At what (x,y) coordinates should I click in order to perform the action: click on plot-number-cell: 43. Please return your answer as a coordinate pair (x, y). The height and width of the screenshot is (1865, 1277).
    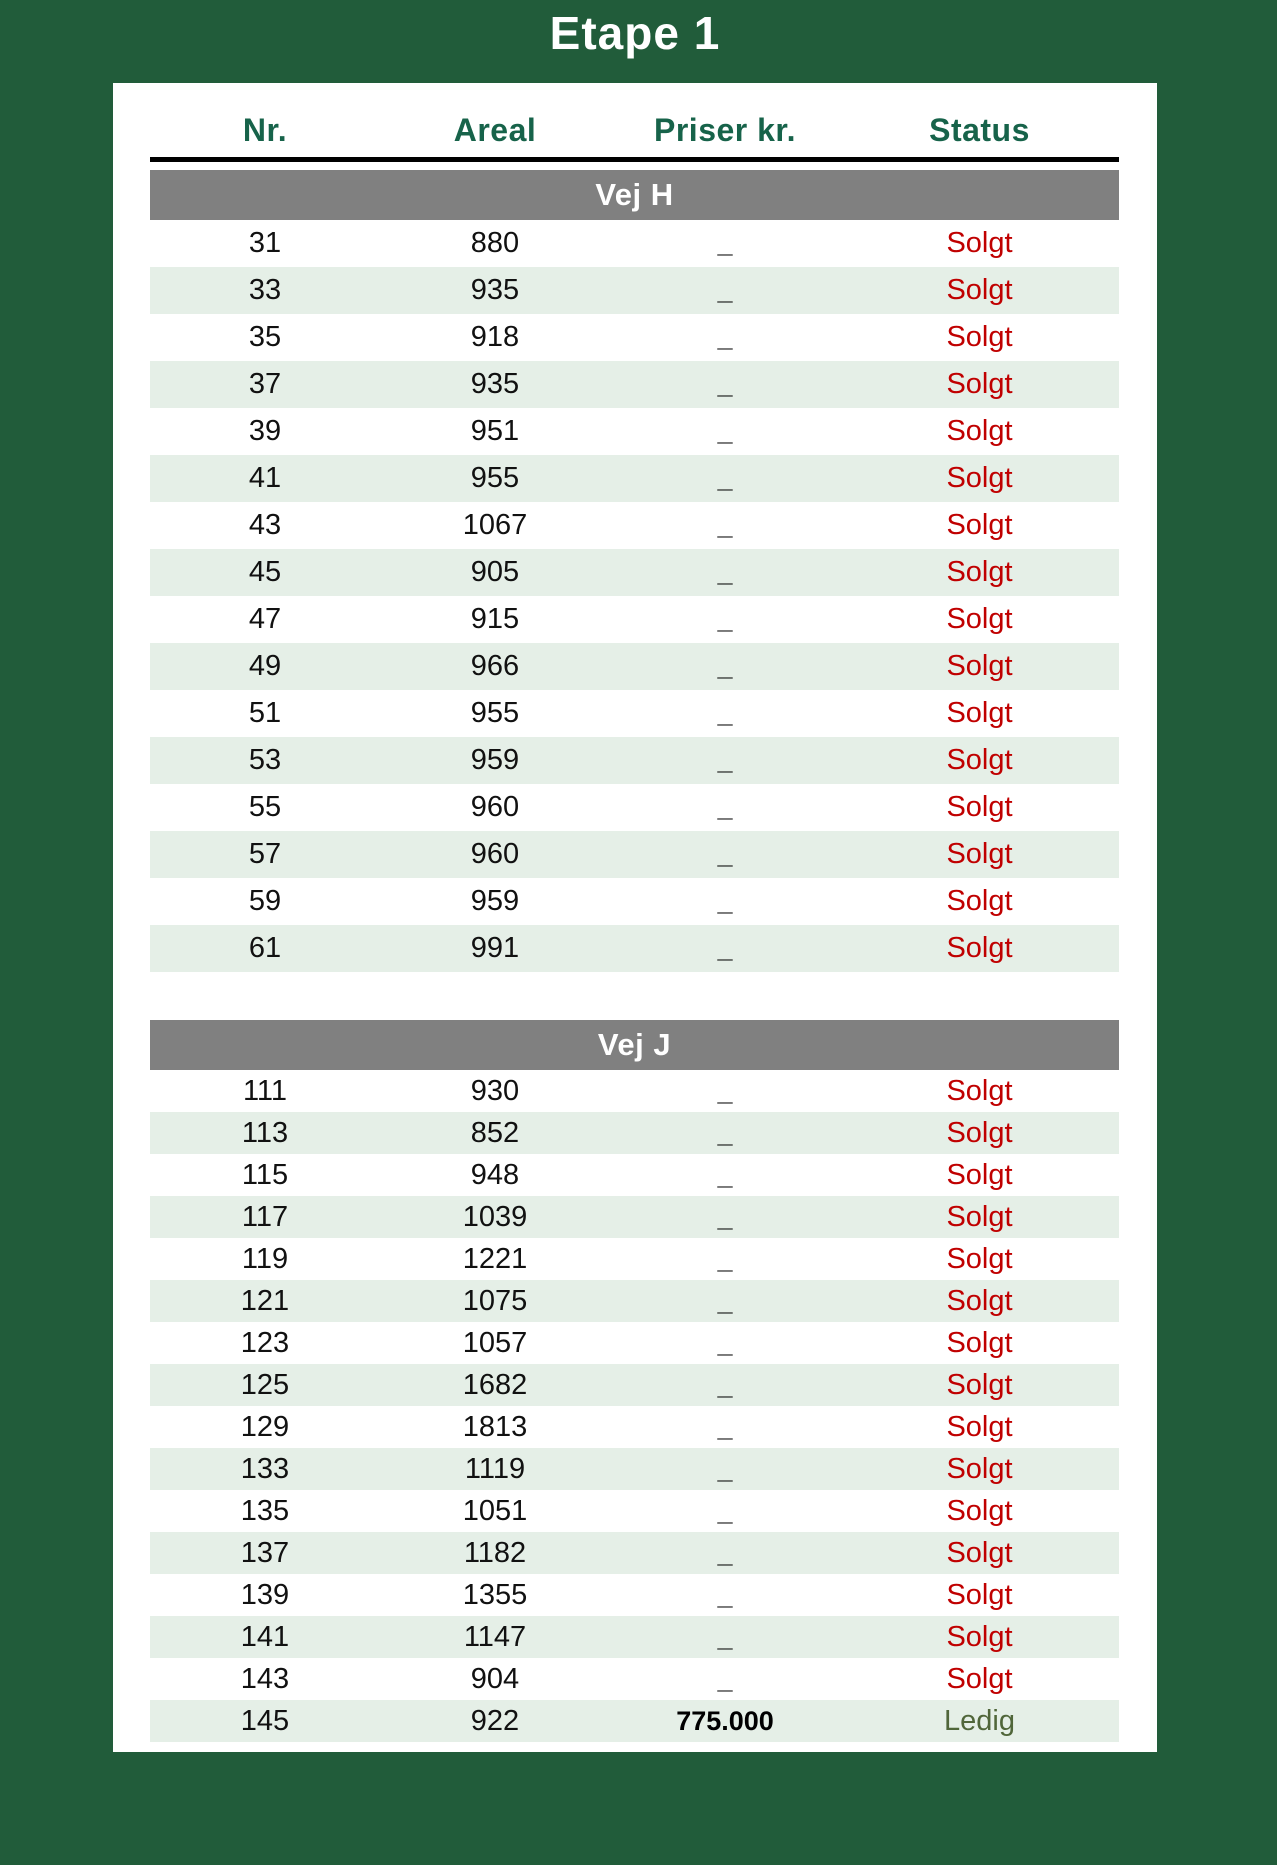
    Looking at the image, I should click on (265, 525).